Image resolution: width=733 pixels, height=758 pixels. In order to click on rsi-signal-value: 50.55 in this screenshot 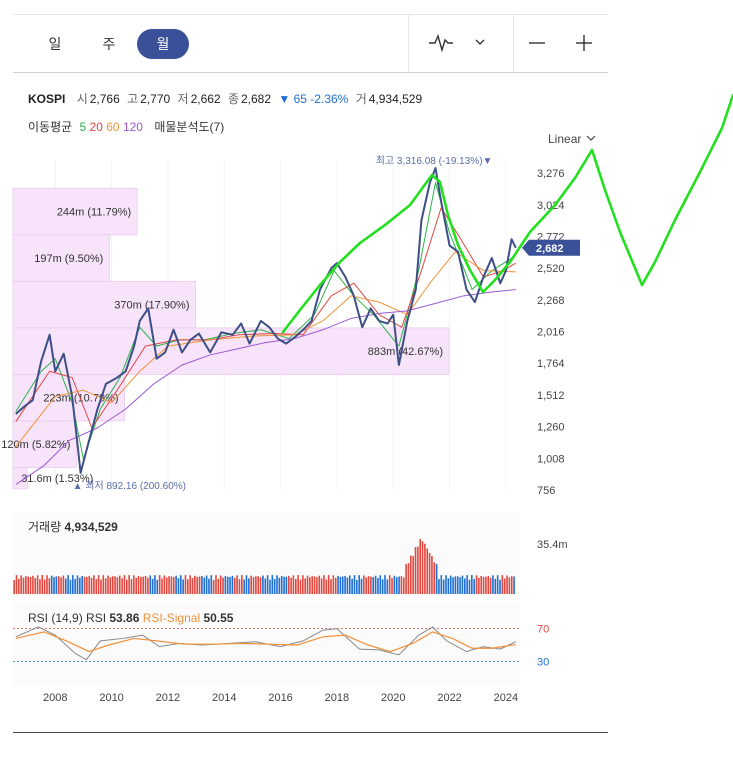, I will do `click(218, 618)`.